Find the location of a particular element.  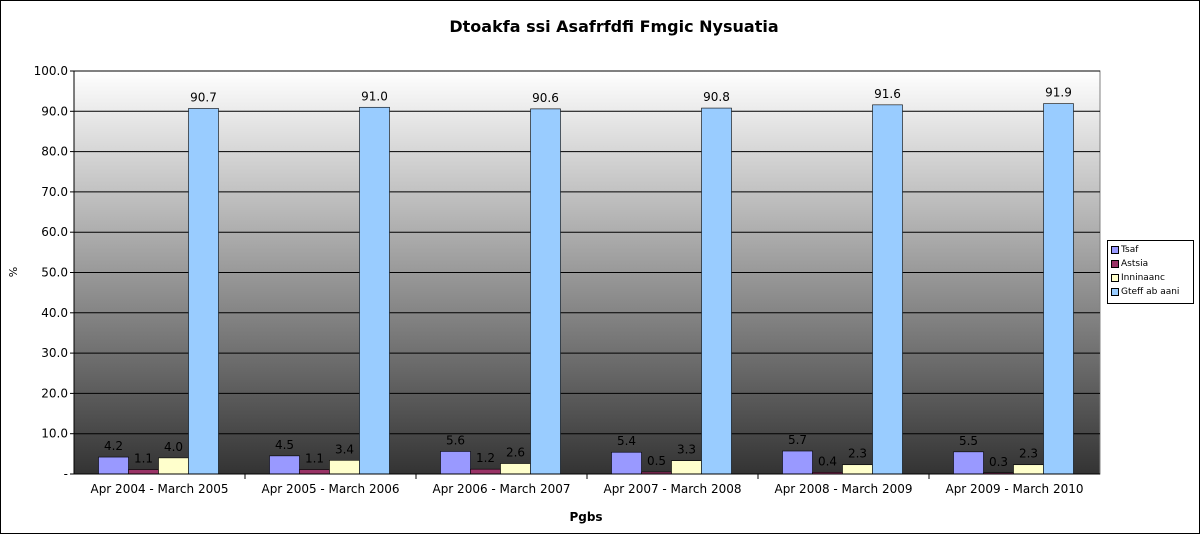

legend: Tsaf Astsia Inninaanc Gteff ab aani is located at coordinates (1150, 272).